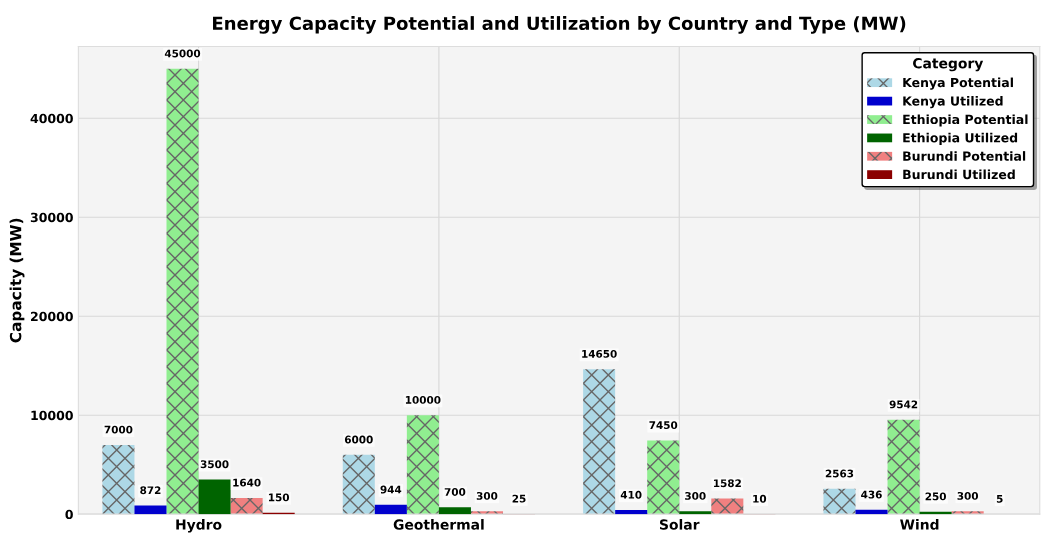 The height and width of the screenshot is (547, 1045). Describe the element at coordinates (279, 497) in the screenshot. I see `data-label: 150` at that location.